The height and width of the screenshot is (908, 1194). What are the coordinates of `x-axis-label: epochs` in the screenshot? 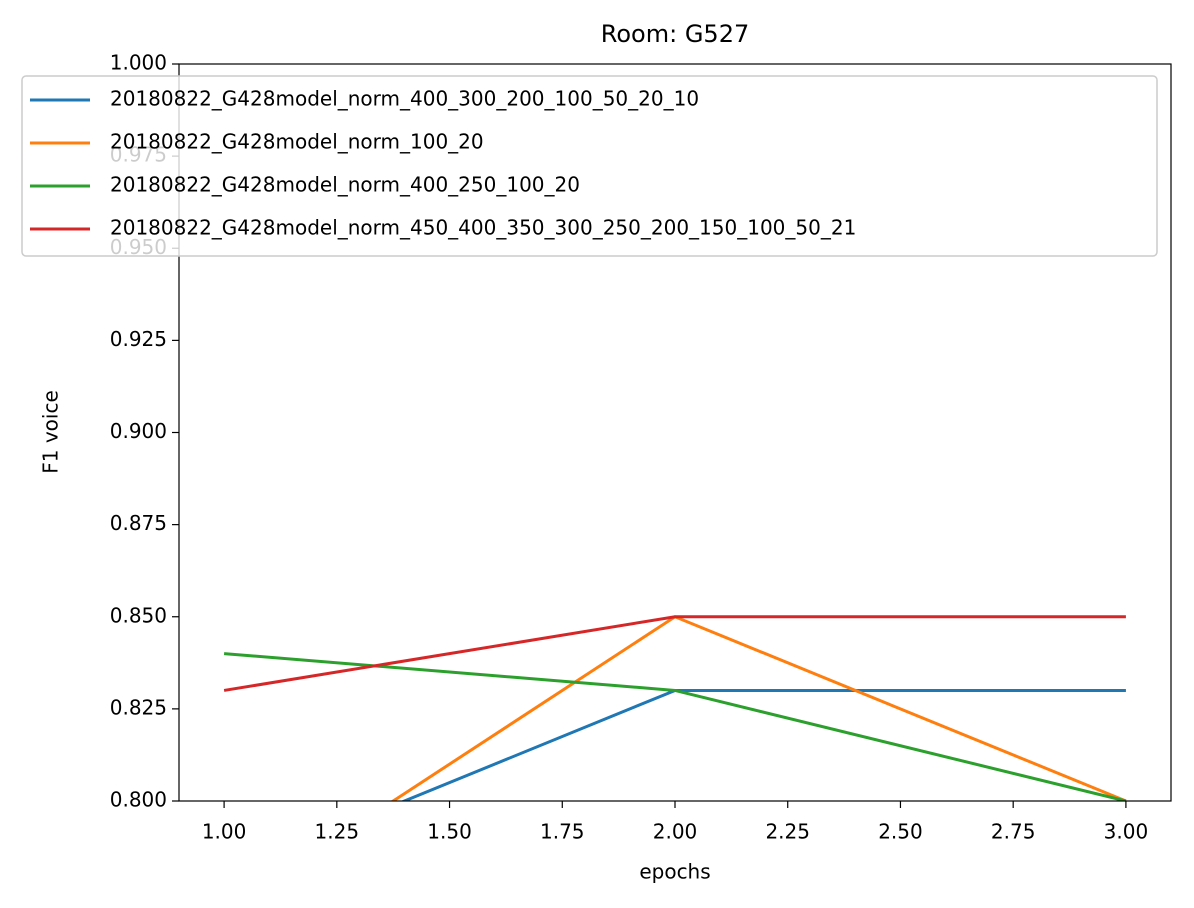 It's located at (674, 872).